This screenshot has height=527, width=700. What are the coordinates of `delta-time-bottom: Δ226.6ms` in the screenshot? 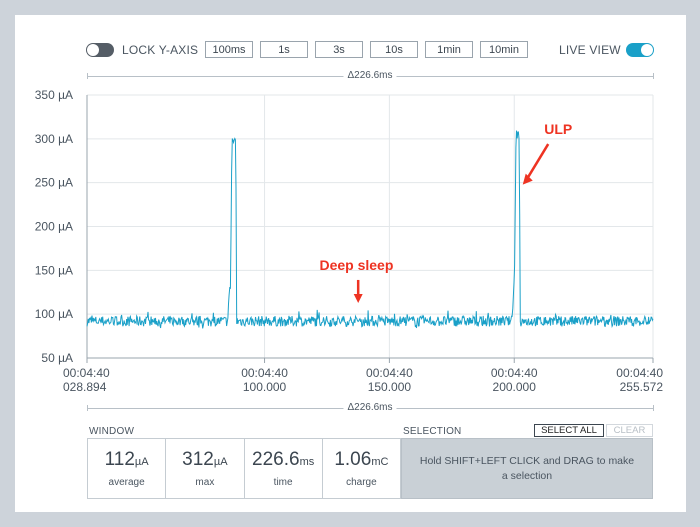 It's located at (370, 407).